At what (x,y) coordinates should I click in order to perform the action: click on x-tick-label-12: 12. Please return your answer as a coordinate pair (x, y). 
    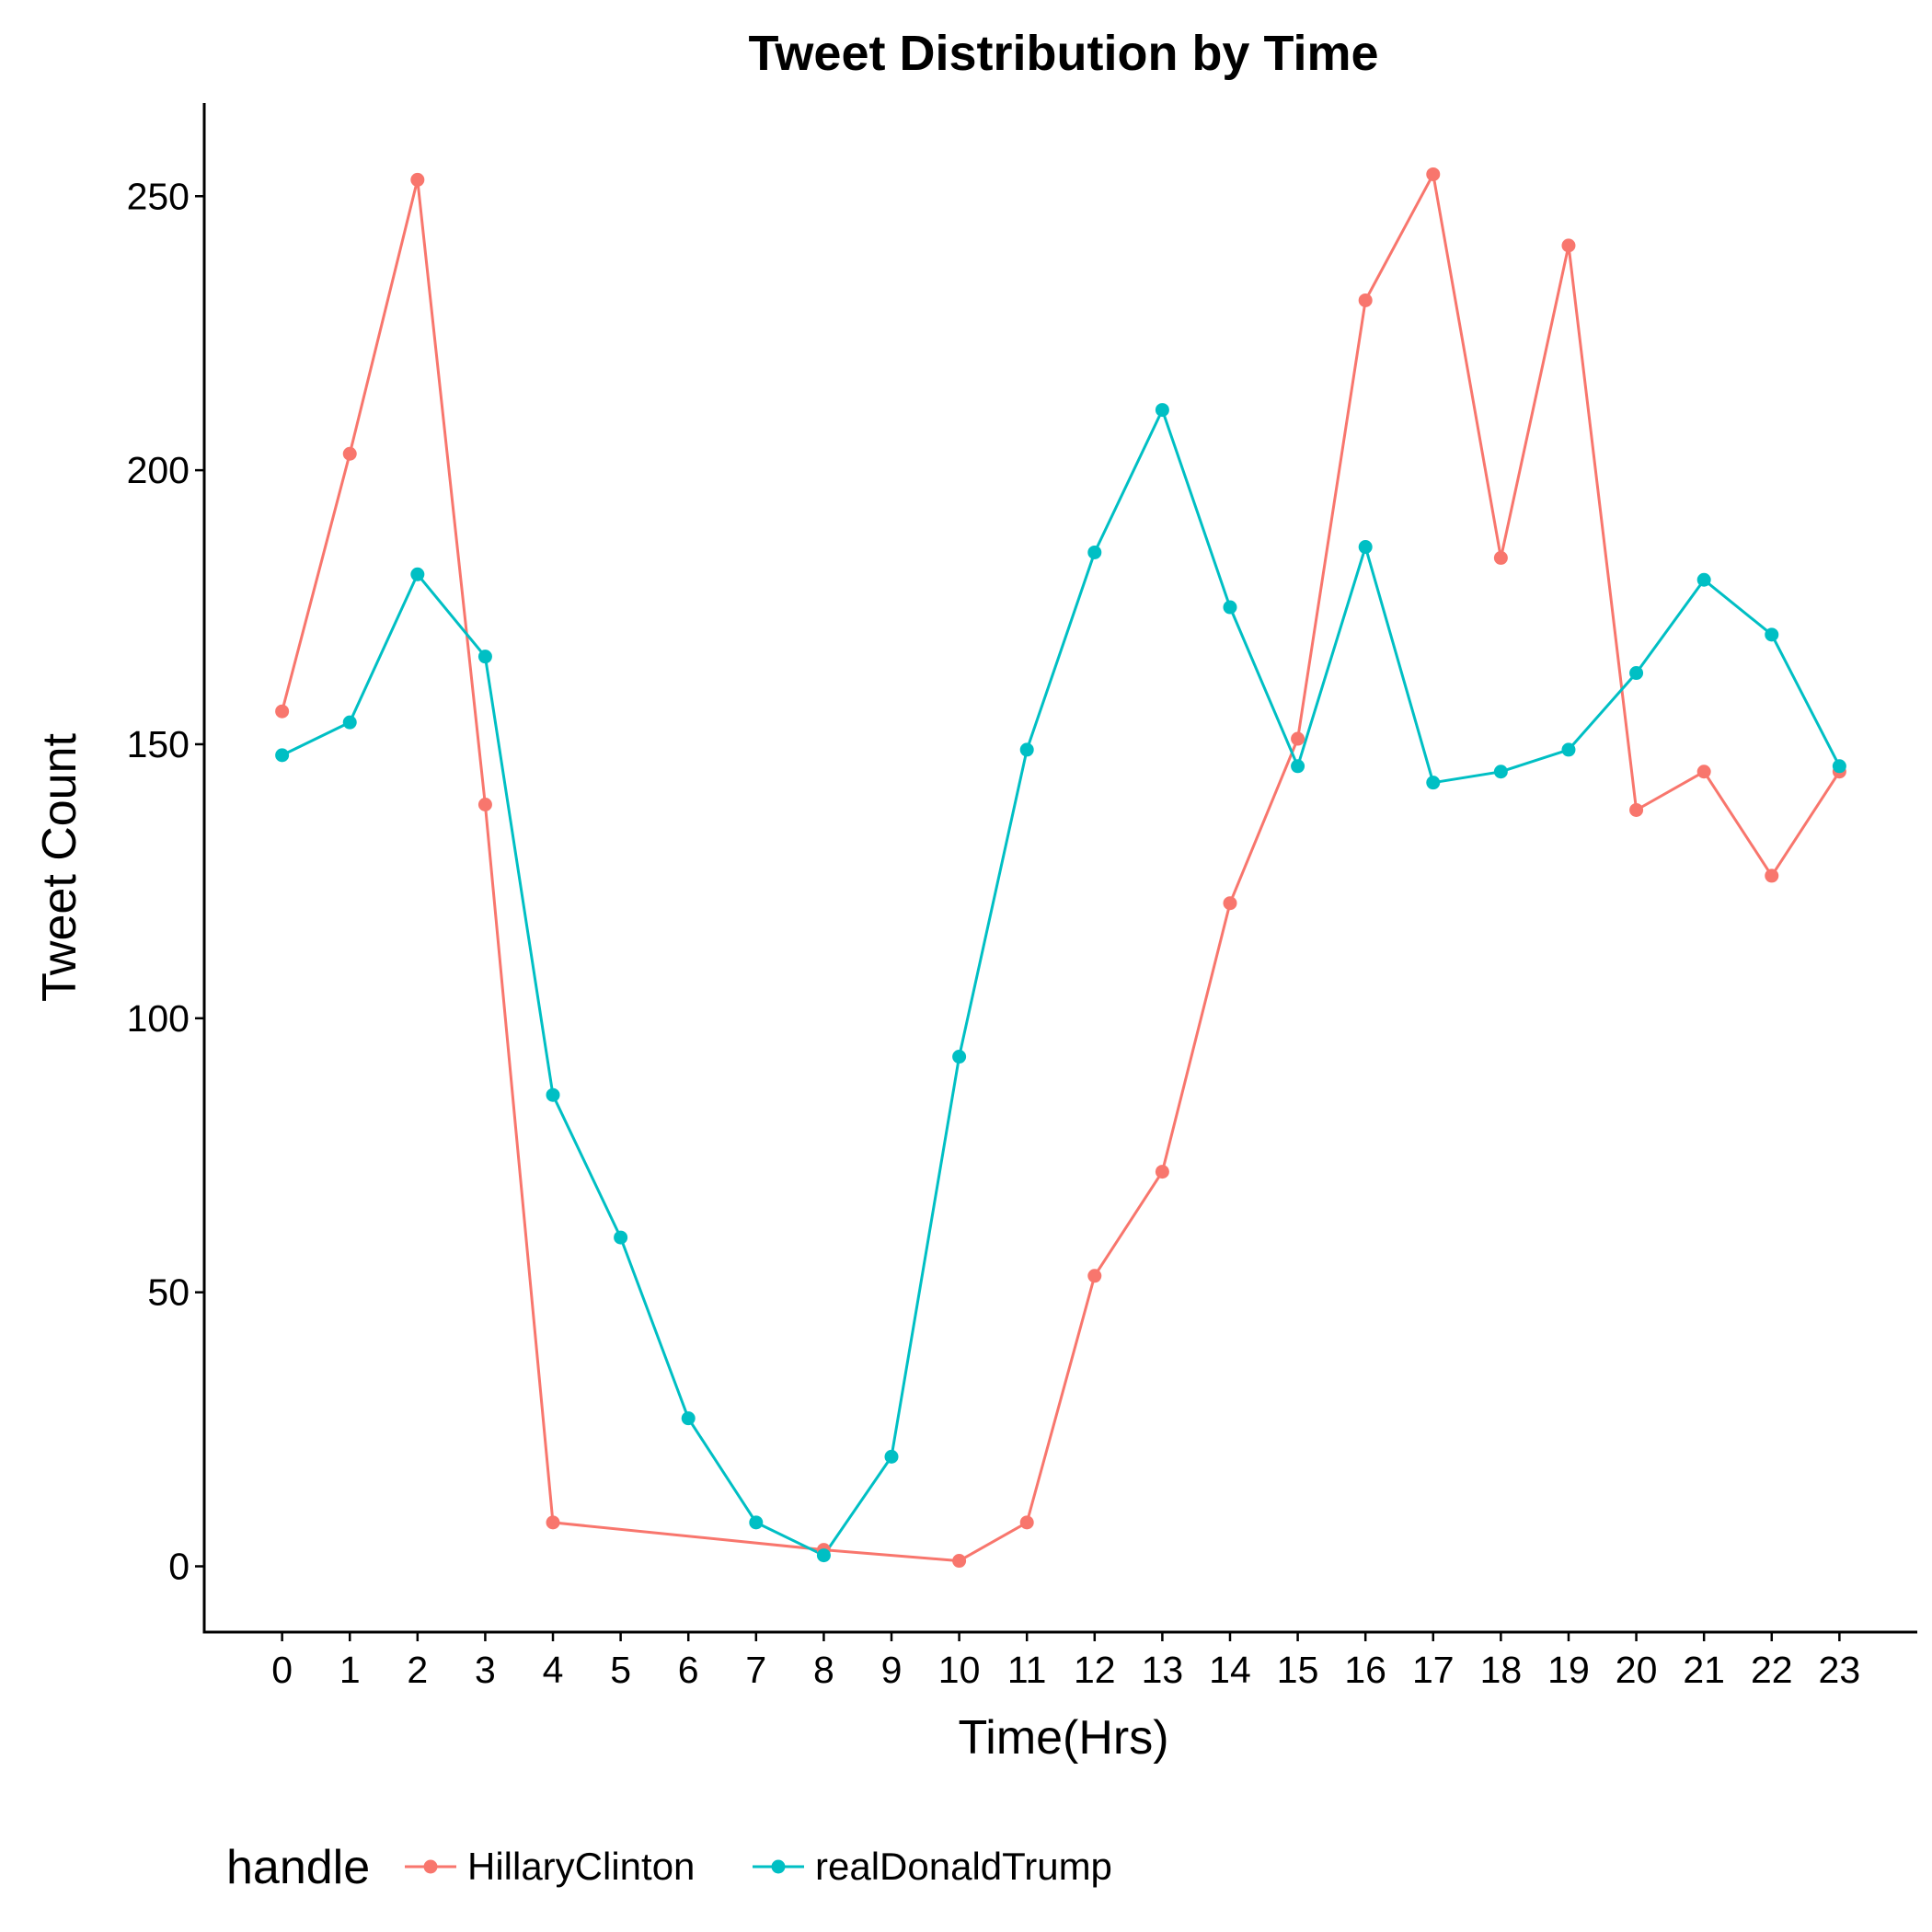
    Looking at the image, I should click on (1095, 1670).